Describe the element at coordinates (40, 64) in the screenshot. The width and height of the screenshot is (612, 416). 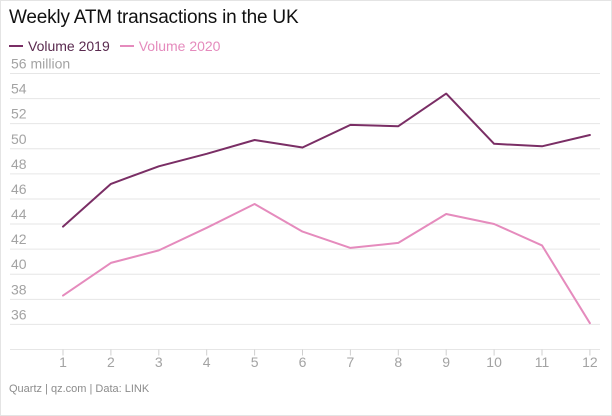
I see `y-tick-label: 56 million` at that location.